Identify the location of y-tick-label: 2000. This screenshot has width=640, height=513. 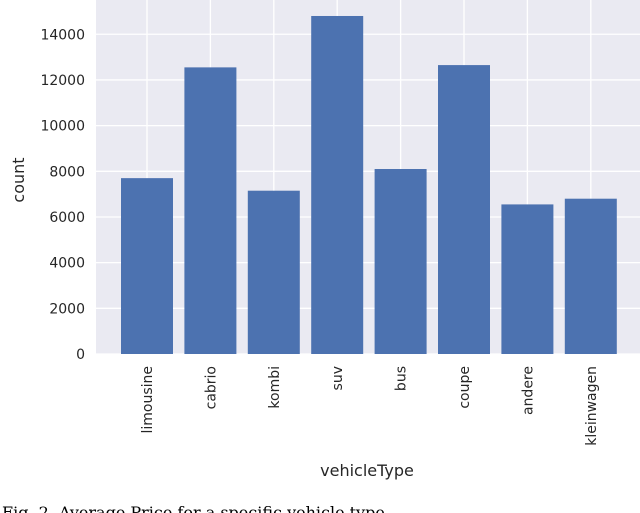
(67, 309).